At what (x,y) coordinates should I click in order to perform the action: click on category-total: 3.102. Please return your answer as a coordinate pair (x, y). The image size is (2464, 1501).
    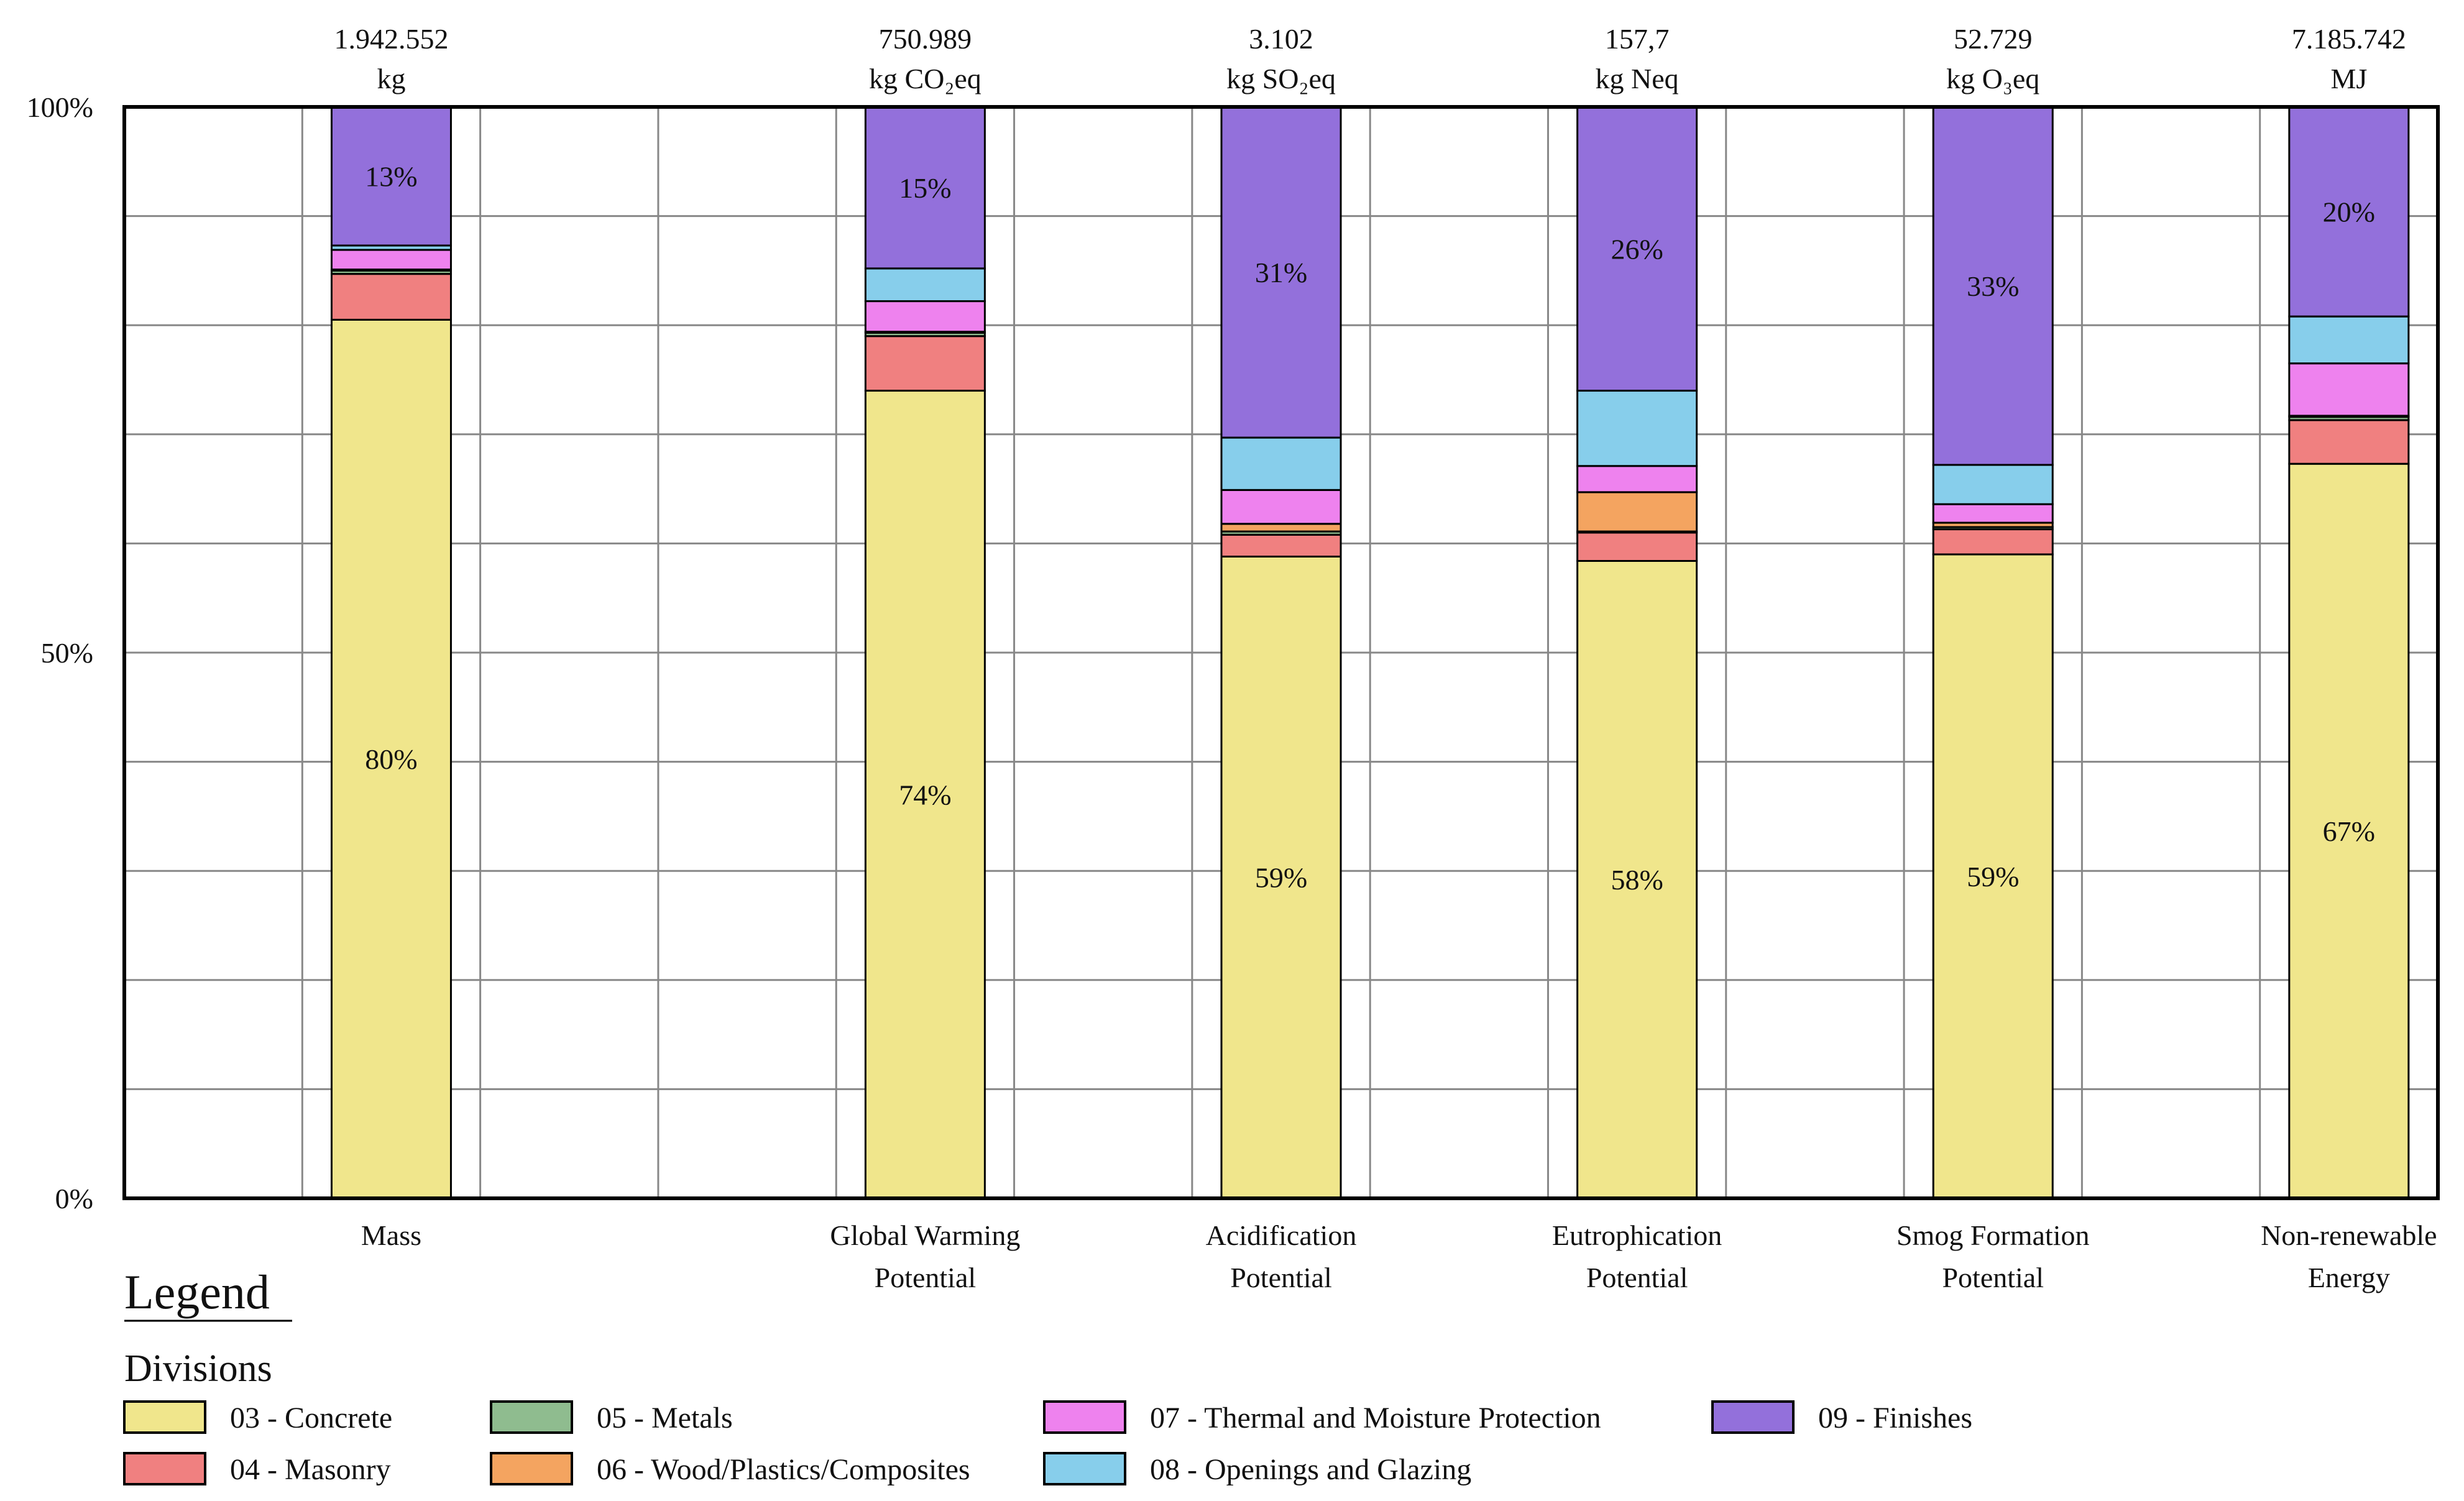
    Looking at the image, I should click on (1281, 39).